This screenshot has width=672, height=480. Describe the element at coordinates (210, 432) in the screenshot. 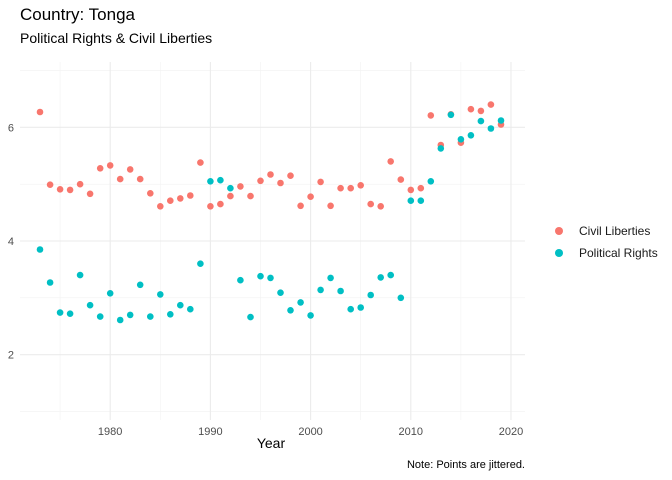

I see `x-tick-label: 1990` at that location.